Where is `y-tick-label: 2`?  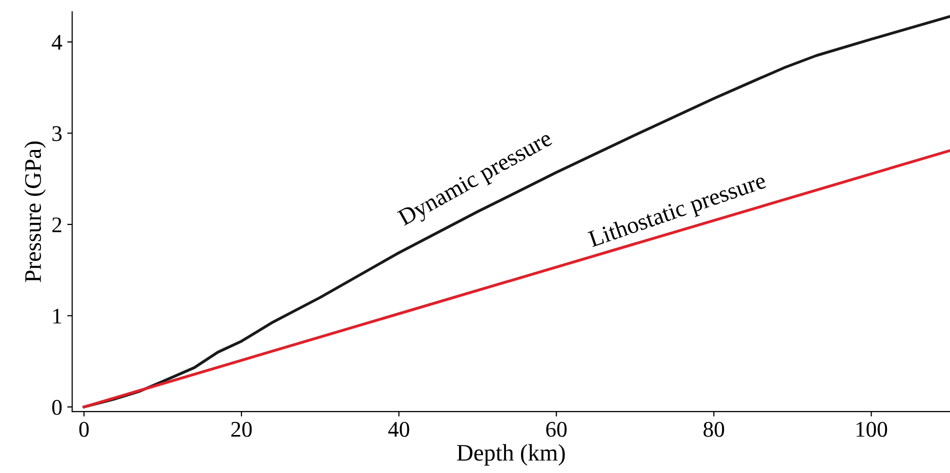 y-tick-label: 2 is located at coordinates (57, 224).